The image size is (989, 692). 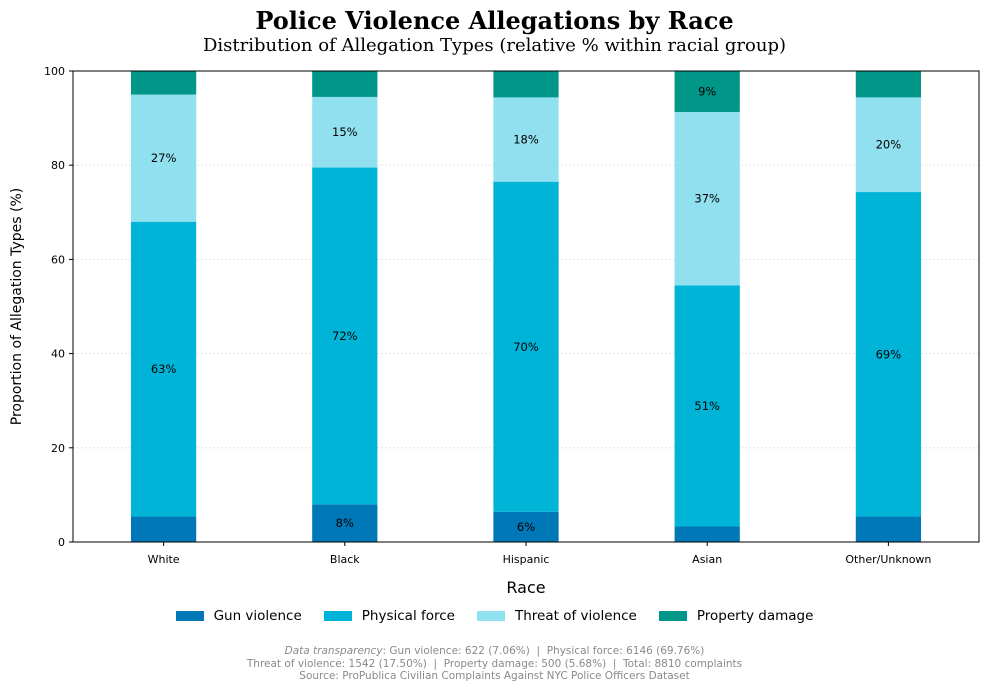 I want to click on y-axis-label: Proportion of Allegation Types (%), so click(x=17, y=306).